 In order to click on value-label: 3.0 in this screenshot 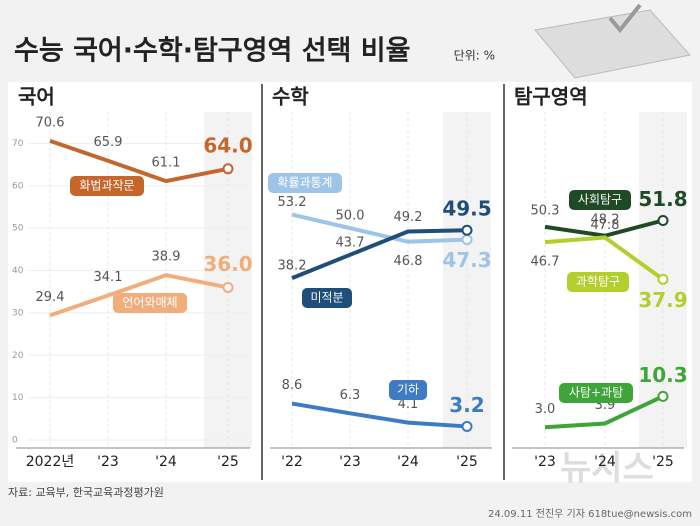, I will do `click(545, 409)`.